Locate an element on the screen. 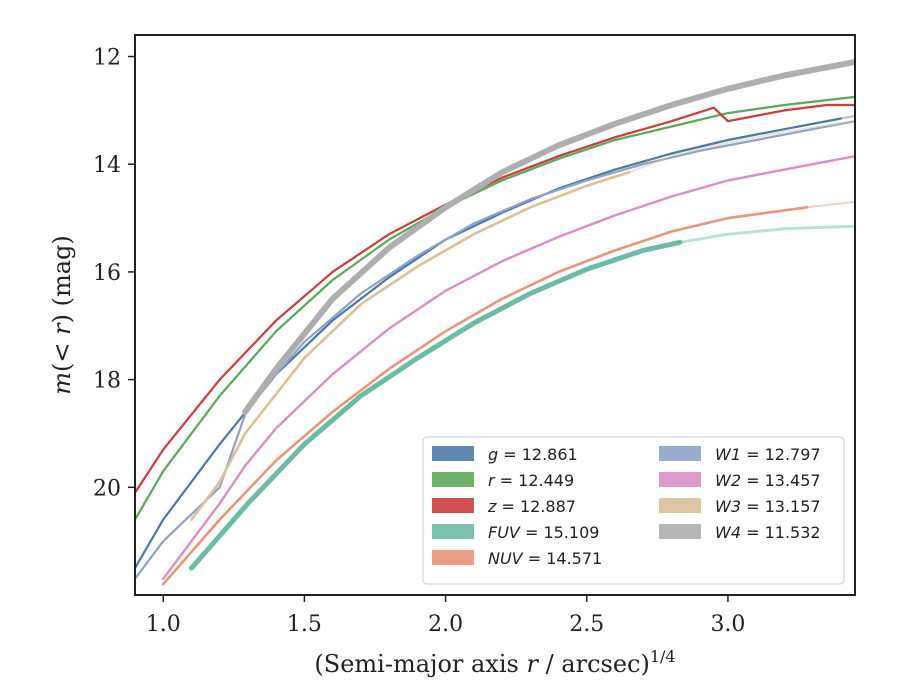  legend-box is located at coordinates (633, 510).